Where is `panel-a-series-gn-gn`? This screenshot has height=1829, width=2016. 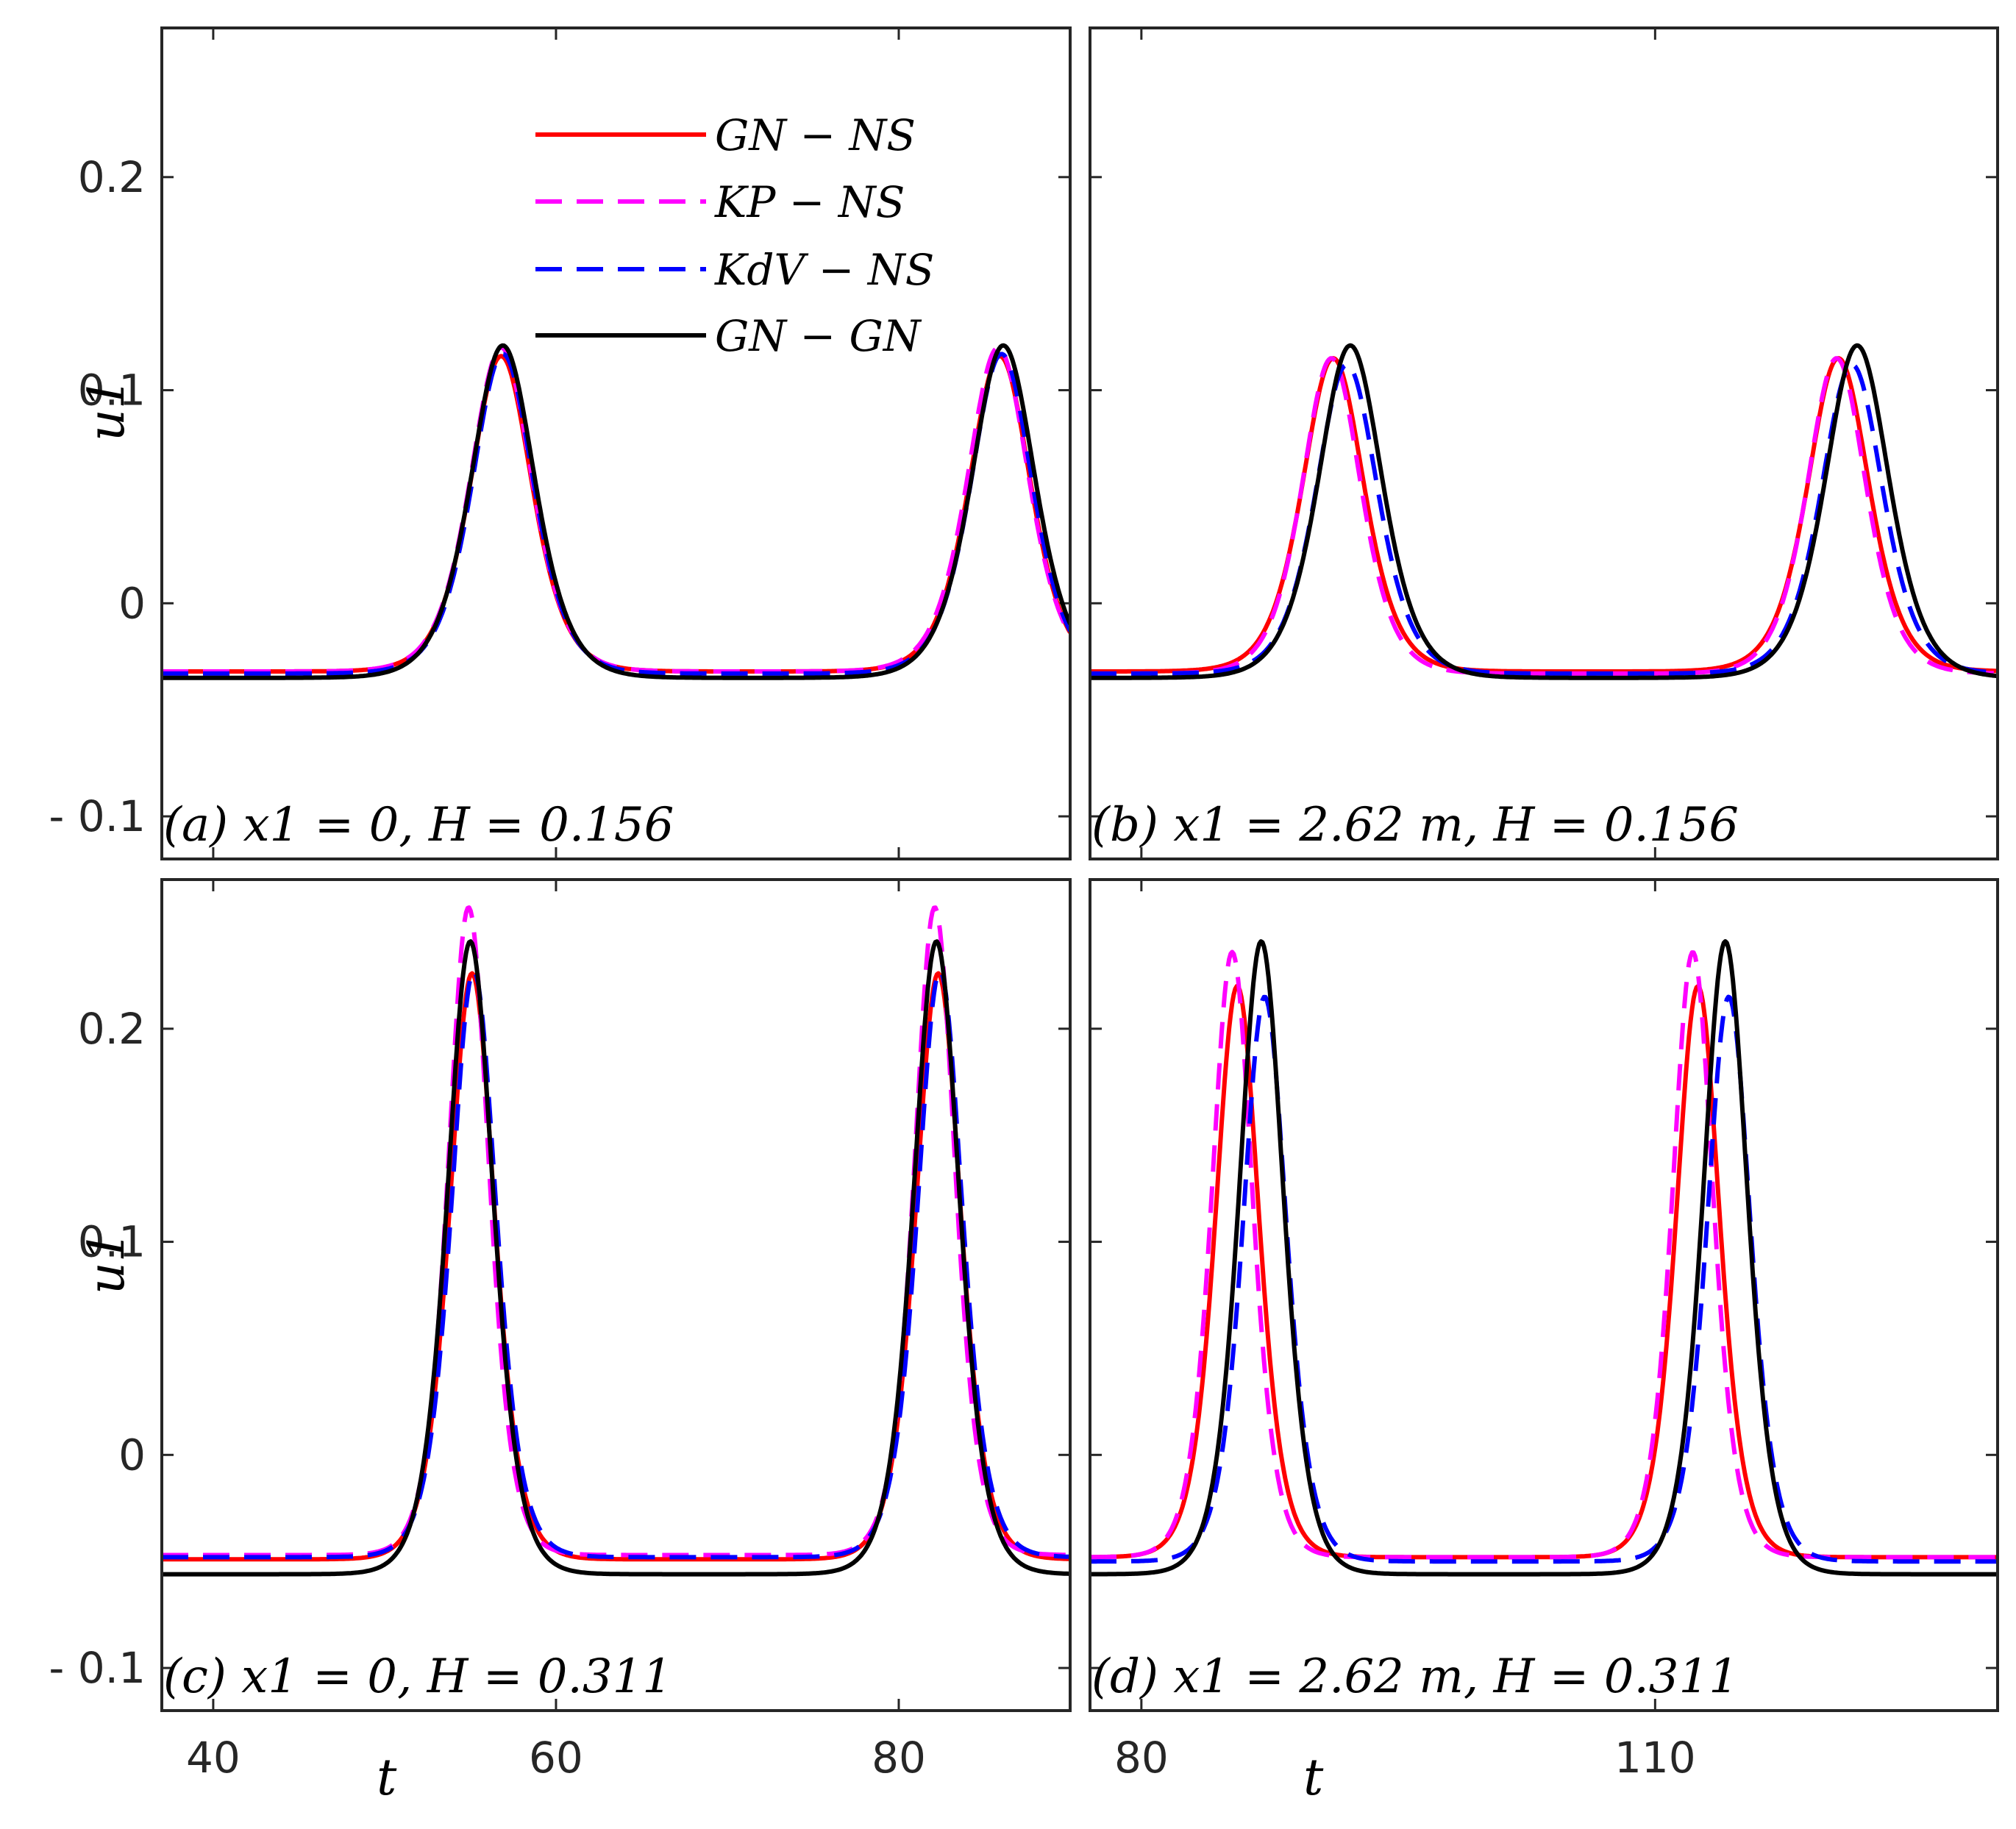
panel-a-series-gn-gn is located at coordinates (616, 511).